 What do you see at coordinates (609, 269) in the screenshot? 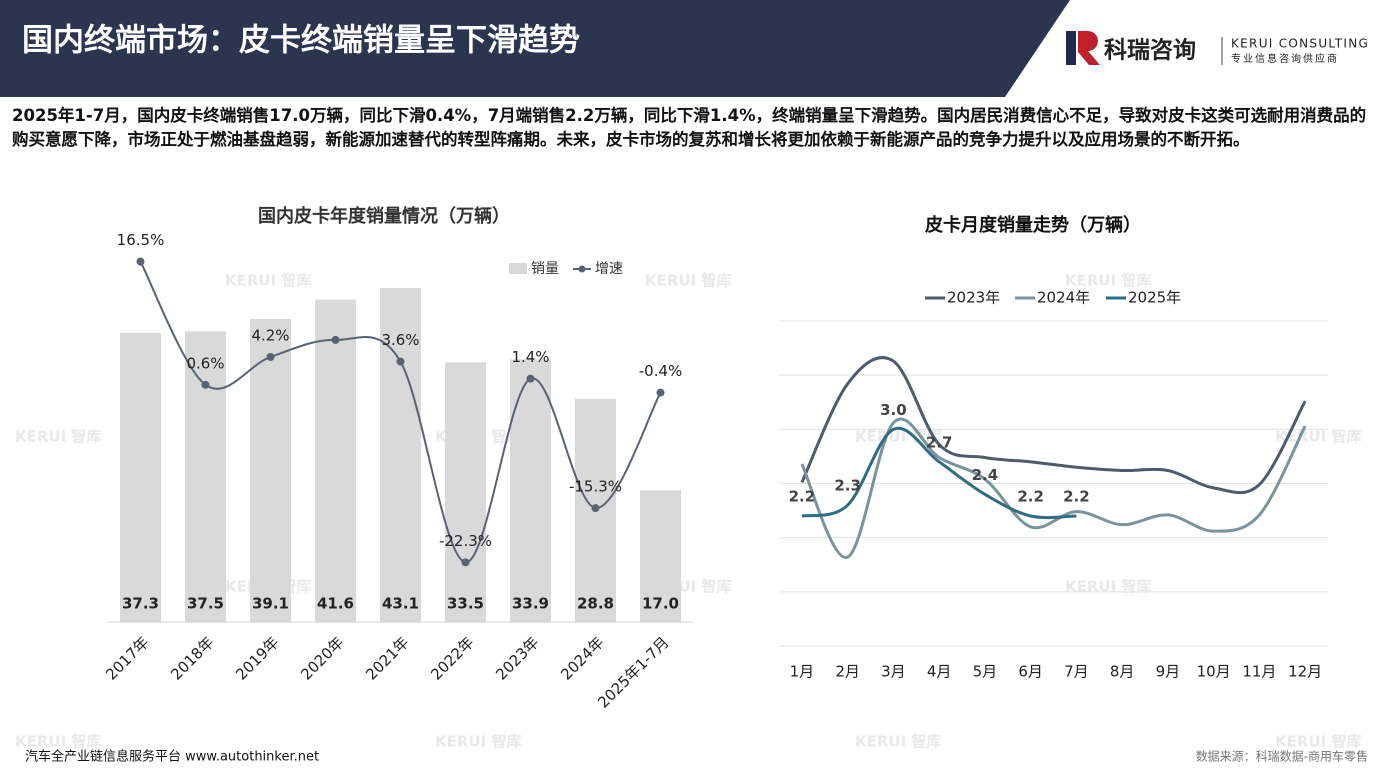
I see `legend-label: 增速` at bounding box center [609, 269].